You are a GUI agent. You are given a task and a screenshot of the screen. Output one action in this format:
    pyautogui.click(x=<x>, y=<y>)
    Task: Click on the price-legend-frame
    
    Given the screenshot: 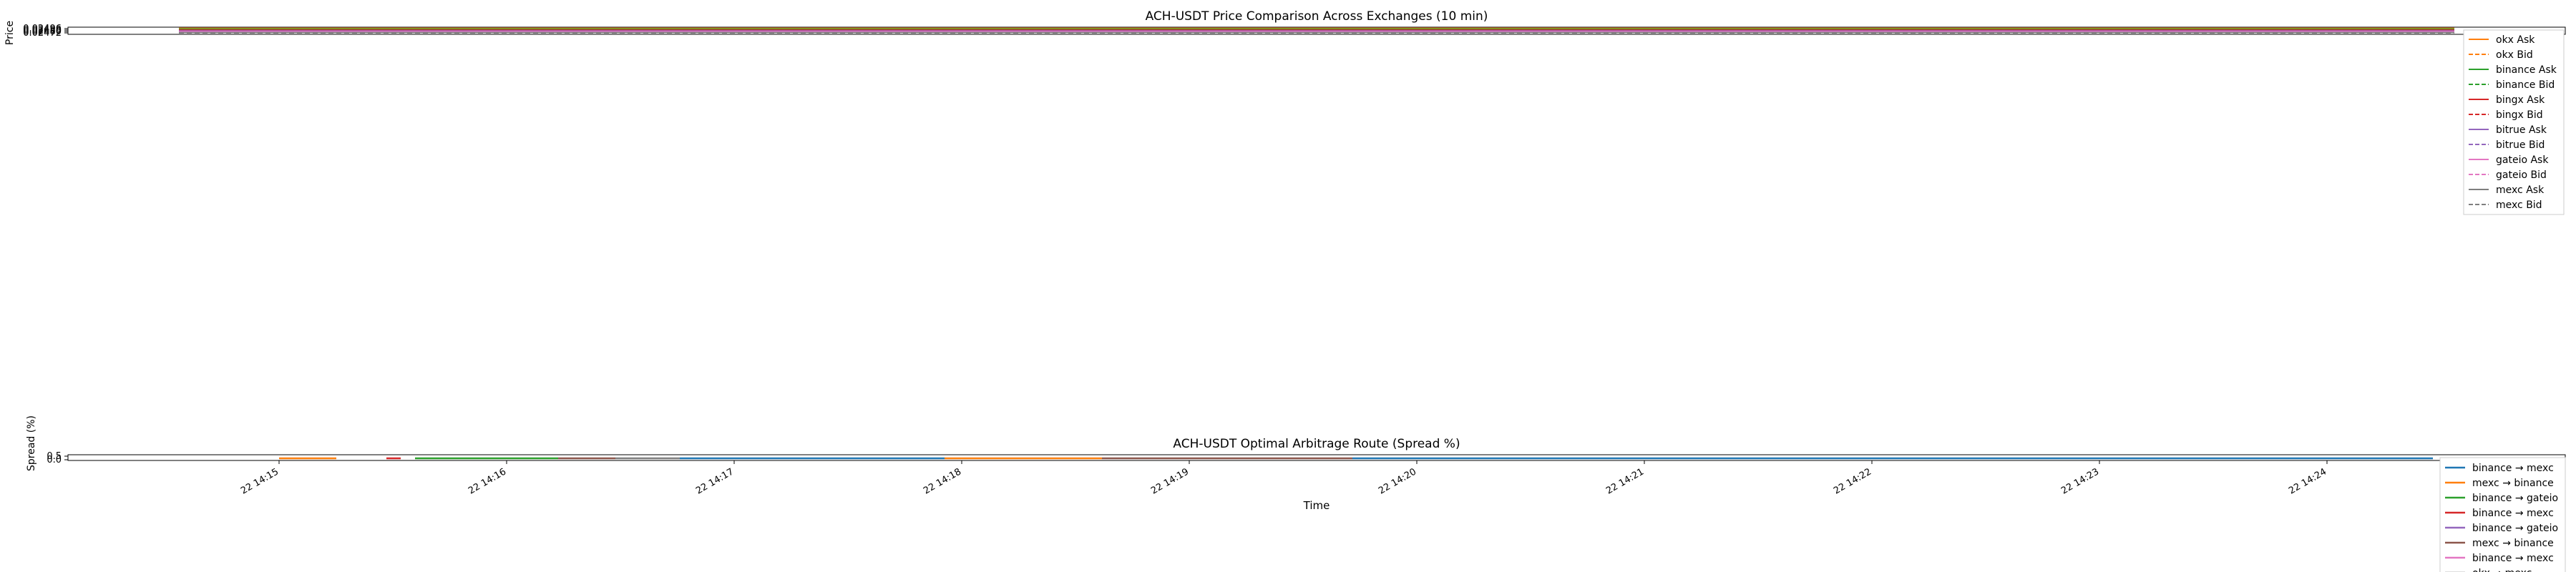 What is the action you would take?
    pyautogui.click(x=2514, y=122)
    